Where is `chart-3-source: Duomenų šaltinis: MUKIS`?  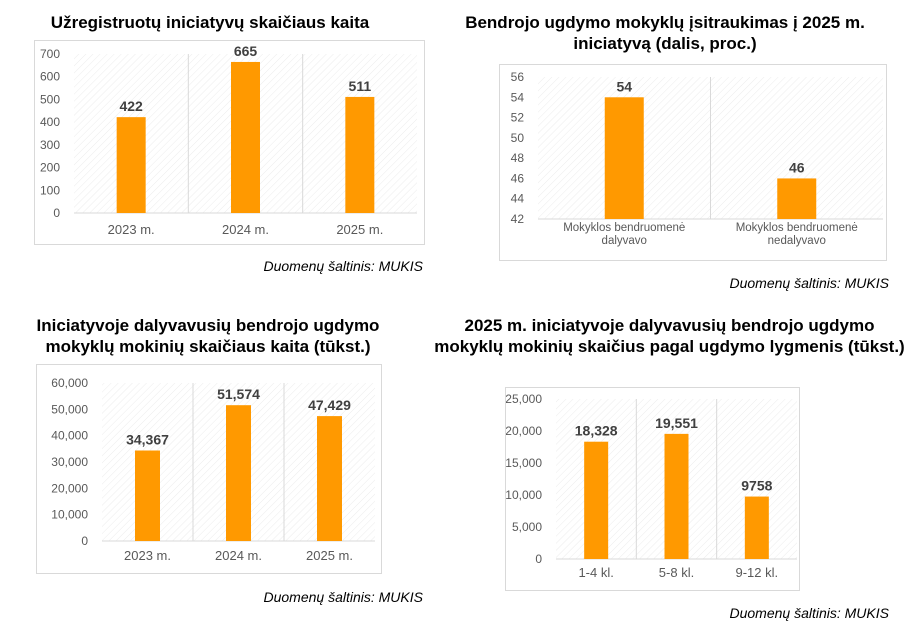
chart-3-source: Duomenų šaltinis: MUKIS is located at coordinates (343, 597).